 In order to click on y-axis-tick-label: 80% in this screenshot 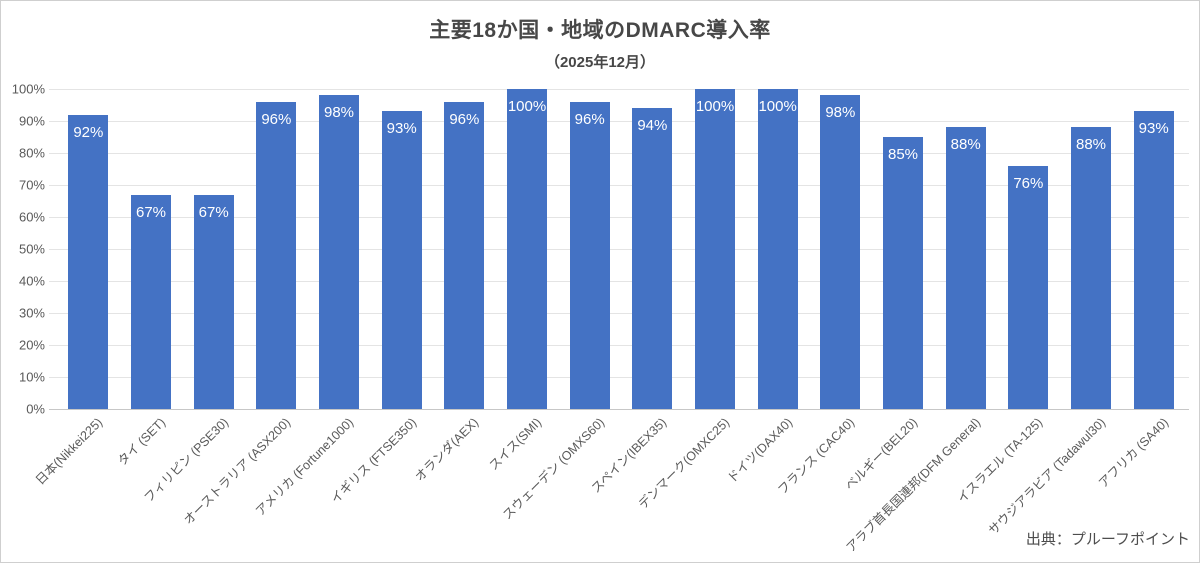, I will do `click(31, 153)`.